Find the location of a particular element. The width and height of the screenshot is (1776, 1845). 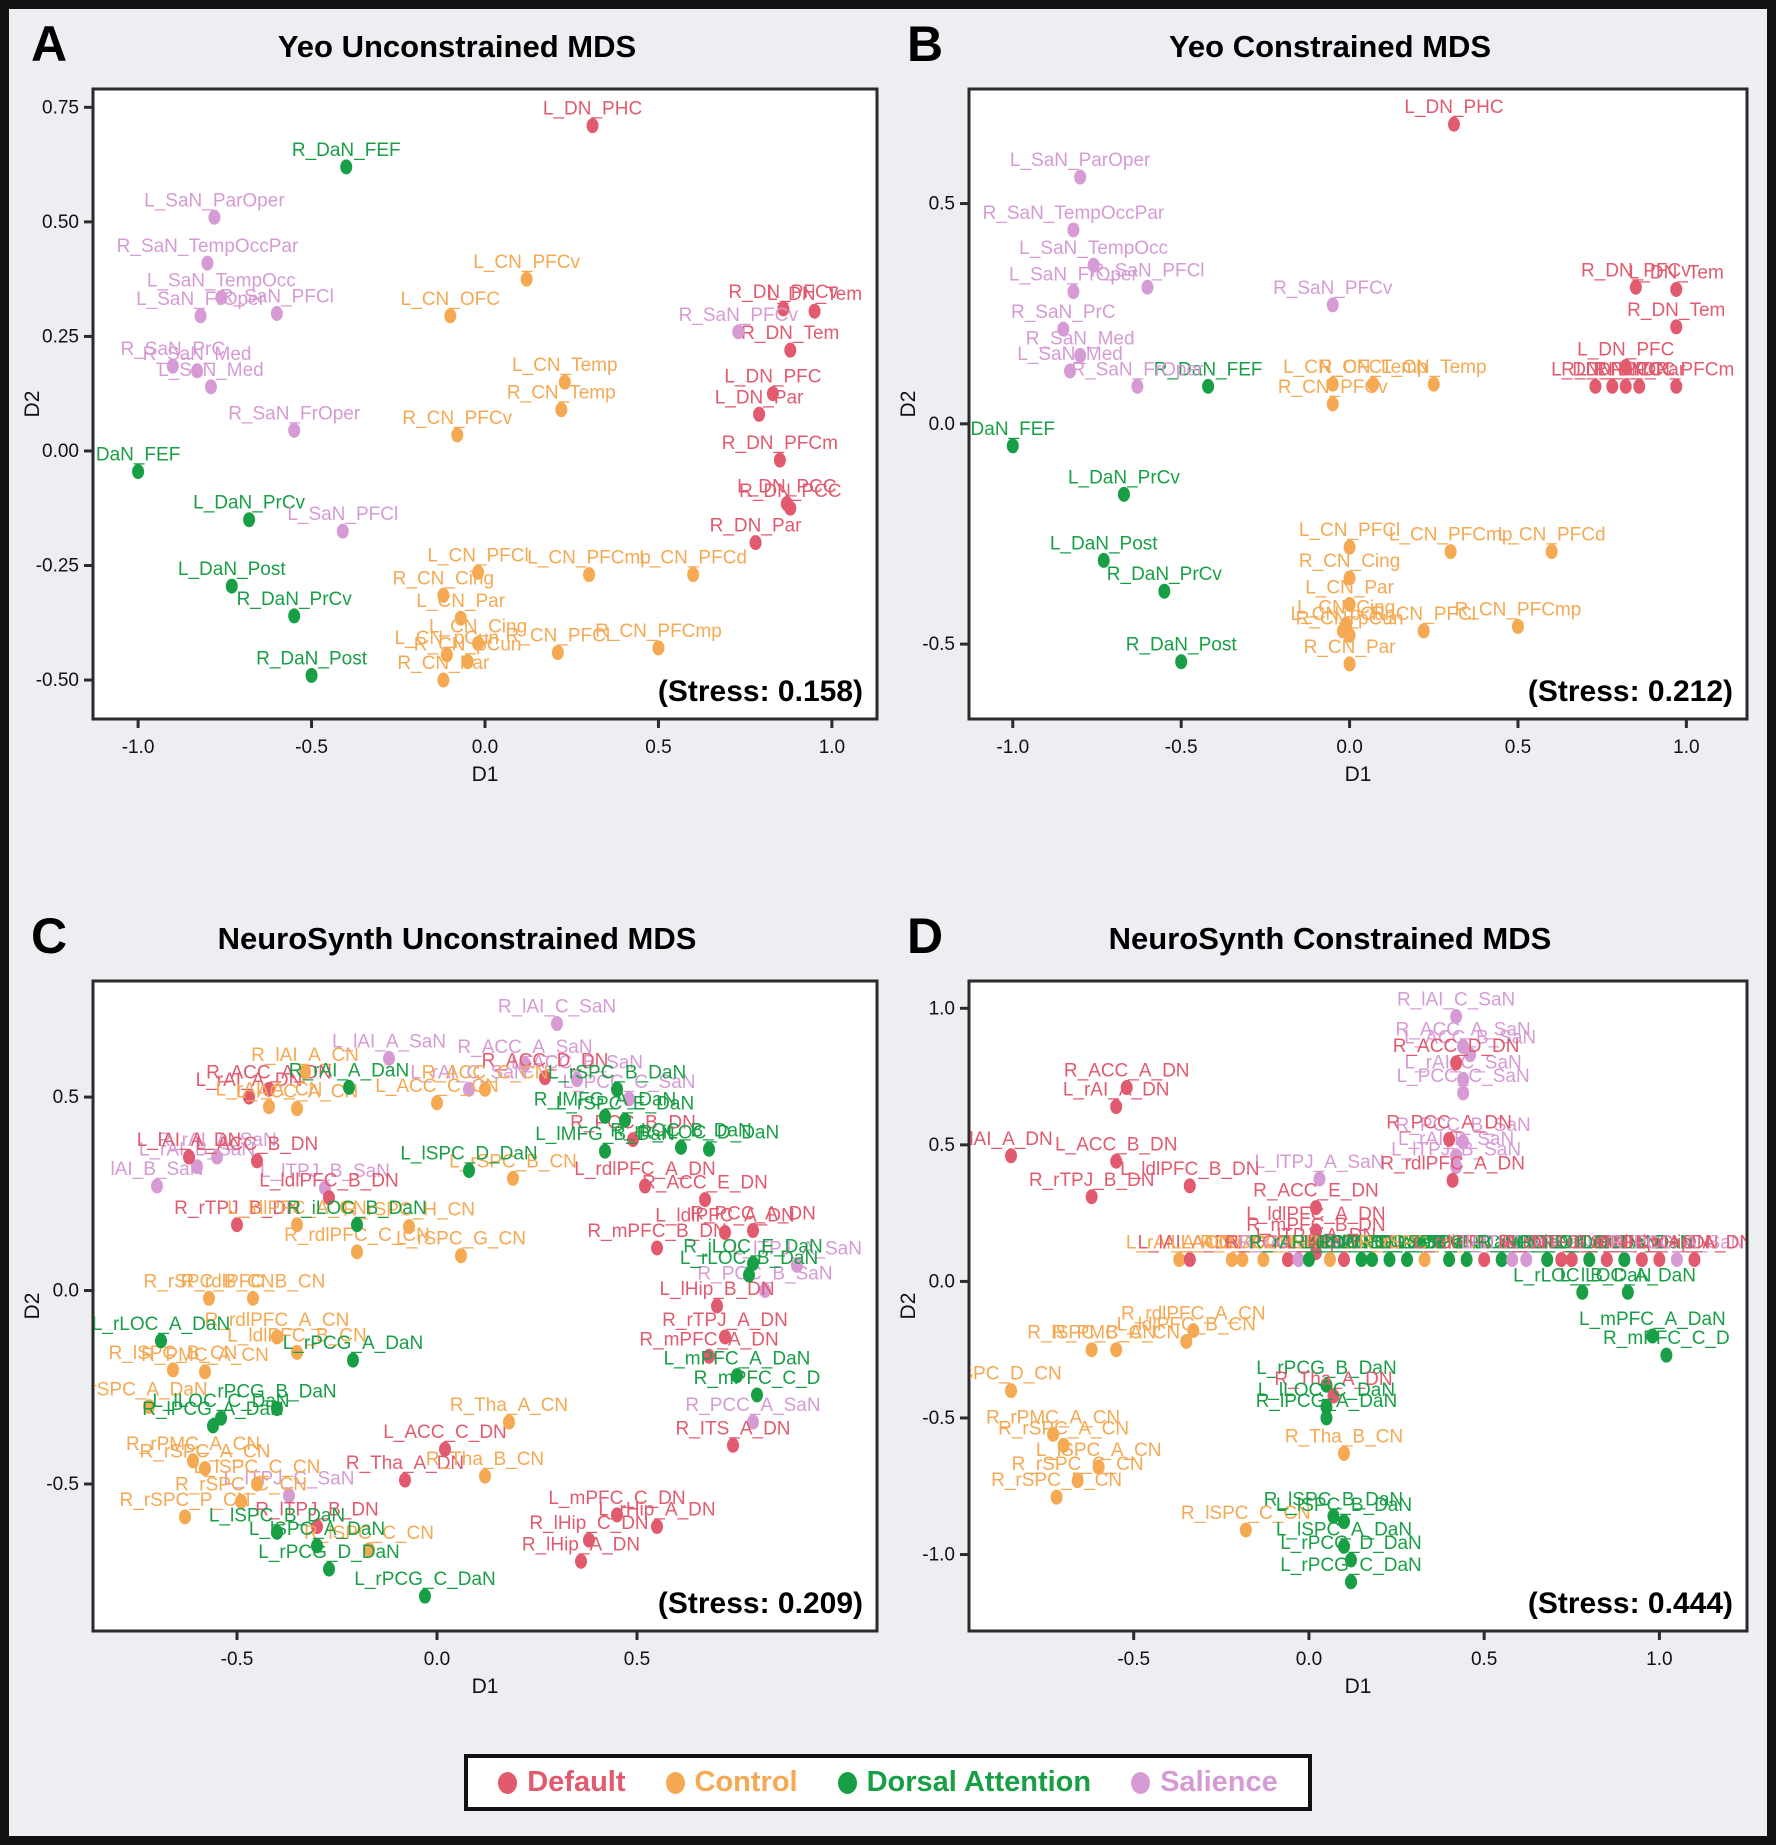

point-label: R_SaN_PFCl is located at coordinates (1147, 270).